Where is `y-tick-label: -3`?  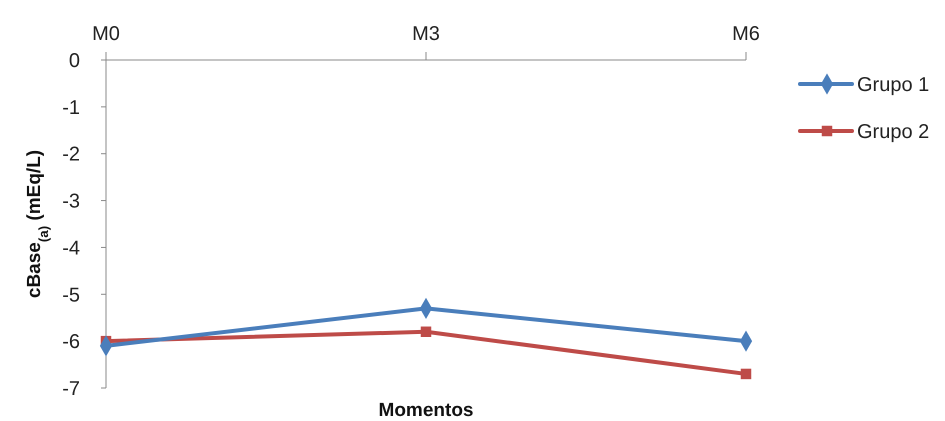
y-tick-label: -3 is located at coordinates (71, 201).